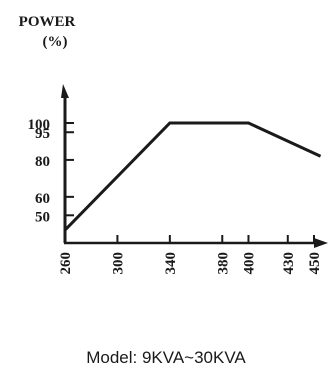 This screenshot has height=371, width=332. What do you see at coordinates (42, 162) in the screenshot?
I see `y-tick-label: 80` at bounding box center [42, 162].